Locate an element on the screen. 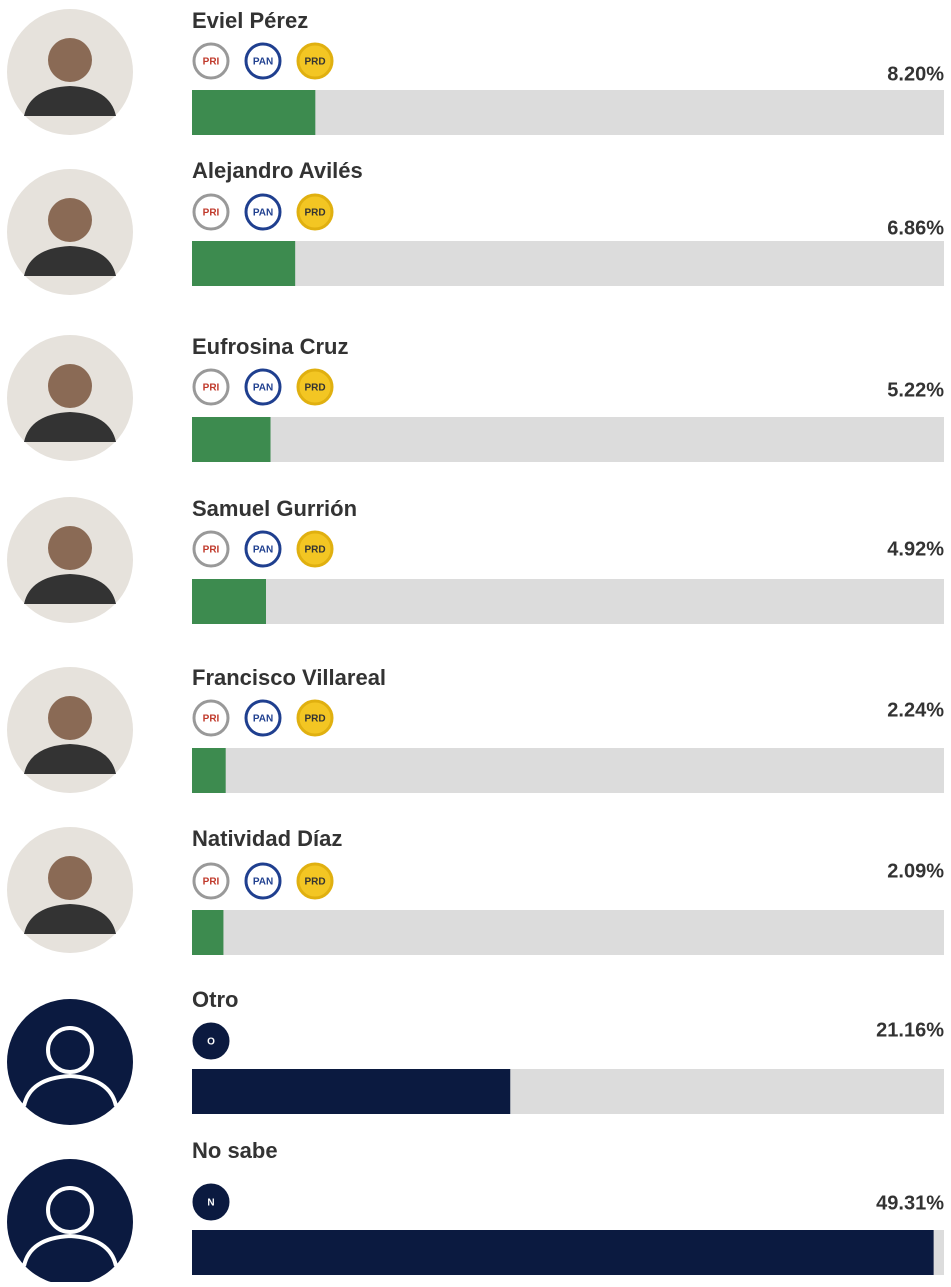  value-label: 5.22% is located at coordinates (915, 390).